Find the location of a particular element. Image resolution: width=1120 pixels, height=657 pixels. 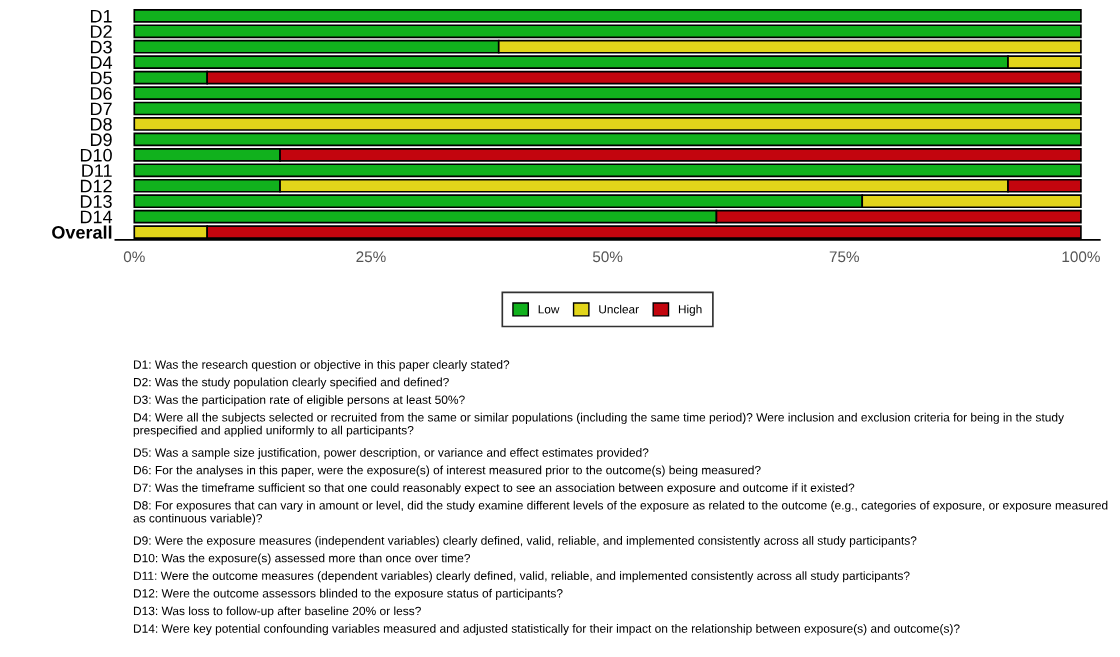

text: D9: Were the exposure measures (independent variables) clearly defined, valid, reliable, and implemented consistently across all study participants? is located at coordinates (525, 542).